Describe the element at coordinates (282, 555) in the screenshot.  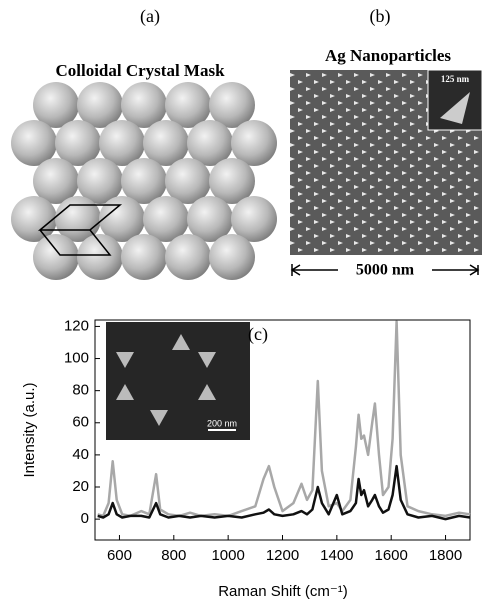
I see `x-tick-label: 1200` at that location.